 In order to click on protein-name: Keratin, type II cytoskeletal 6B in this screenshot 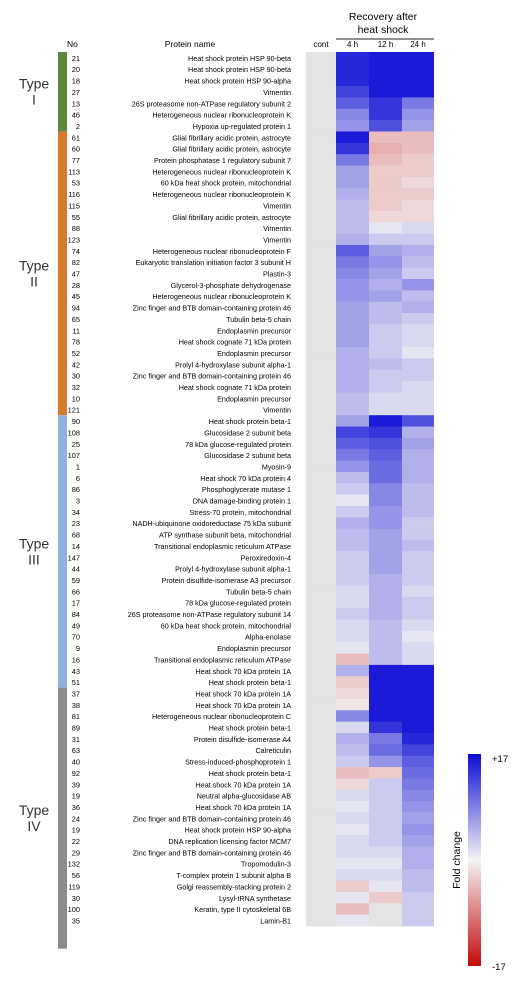, I will do `click(242, 909)`.